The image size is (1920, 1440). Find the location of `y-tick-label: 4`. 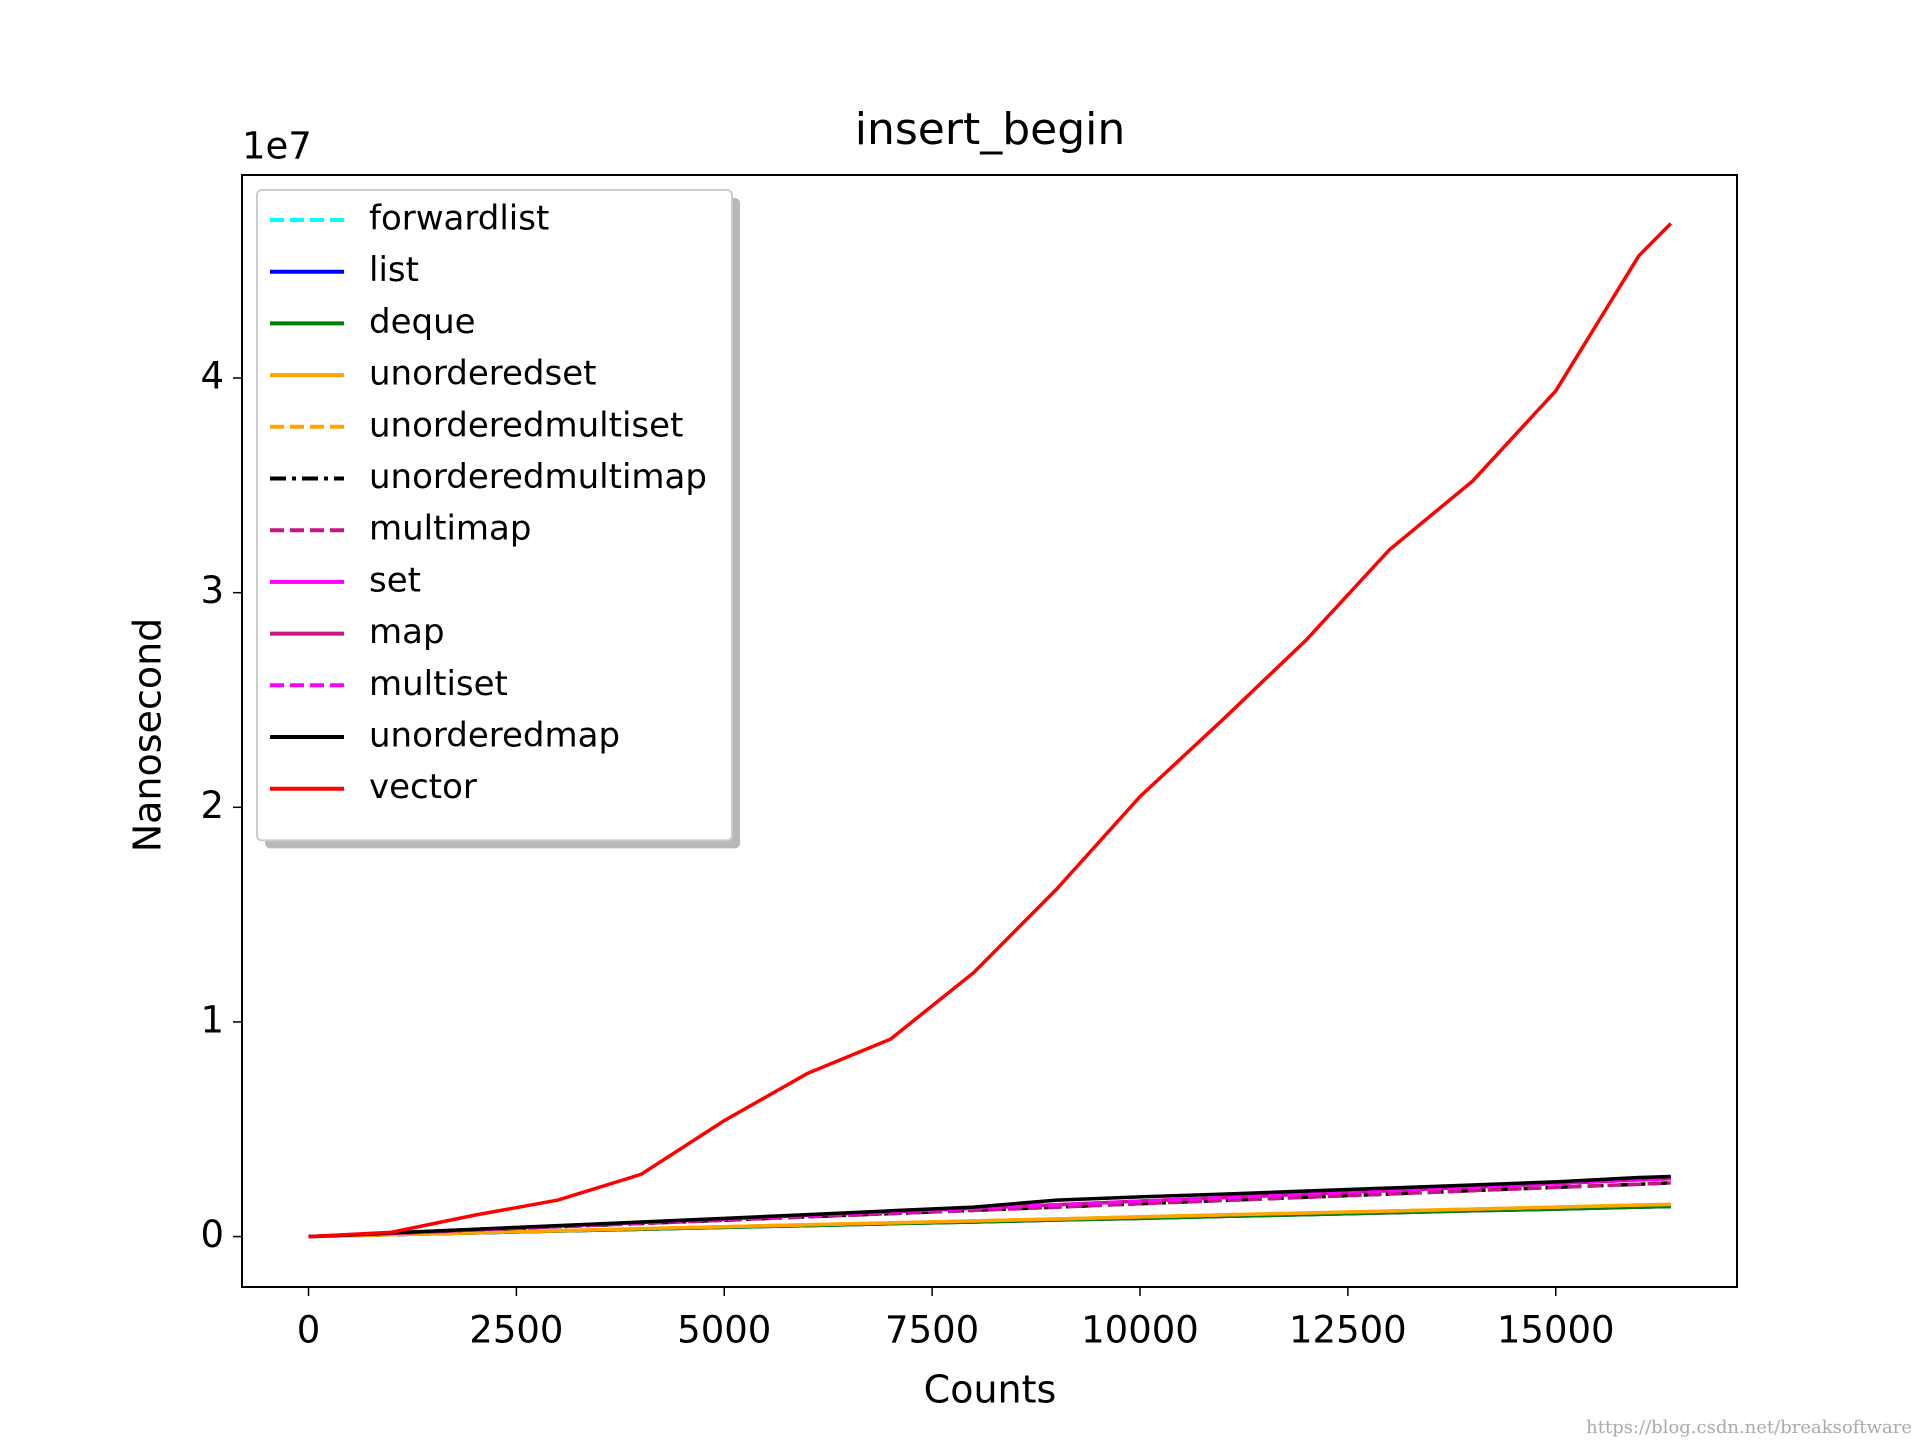

y-tick-label: 4 is located at coordinates (212, 376).